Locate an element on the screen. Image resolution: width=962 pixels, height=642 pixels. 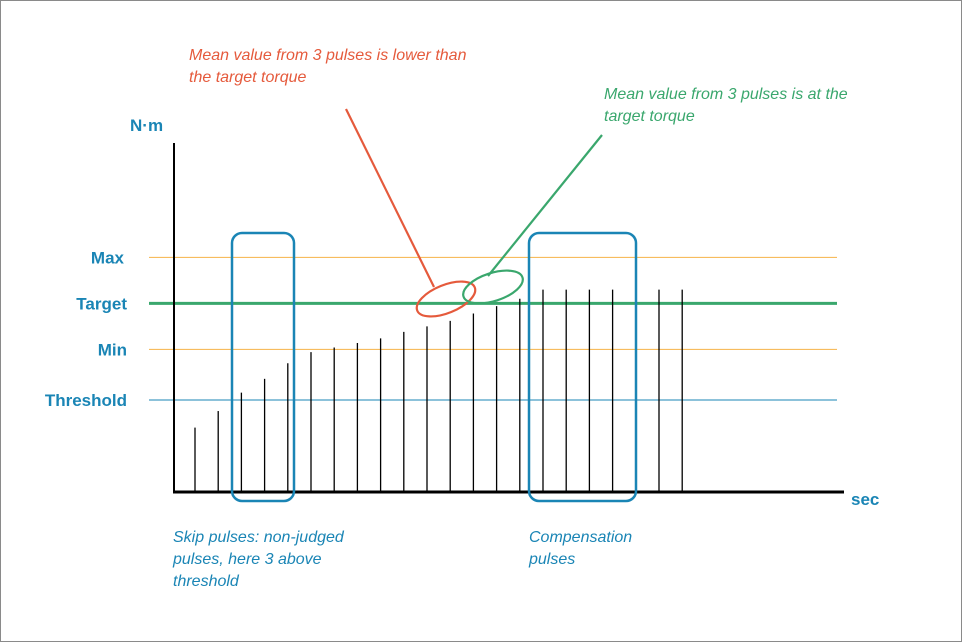
skip-pulses-bracket is located at coordinates (263, 367).